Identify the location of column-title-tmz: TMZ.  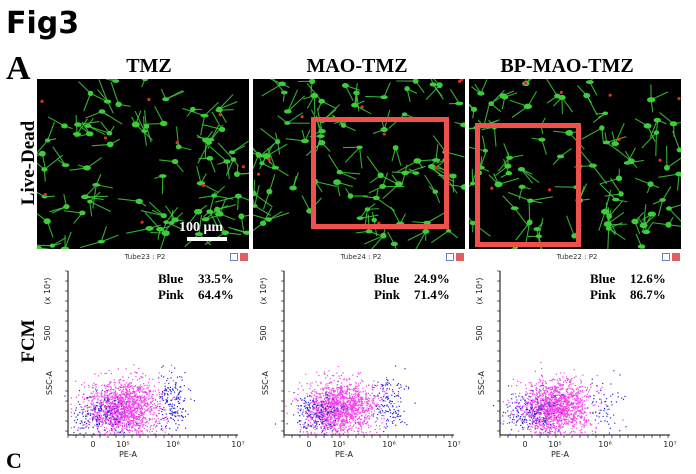
(149, 66).